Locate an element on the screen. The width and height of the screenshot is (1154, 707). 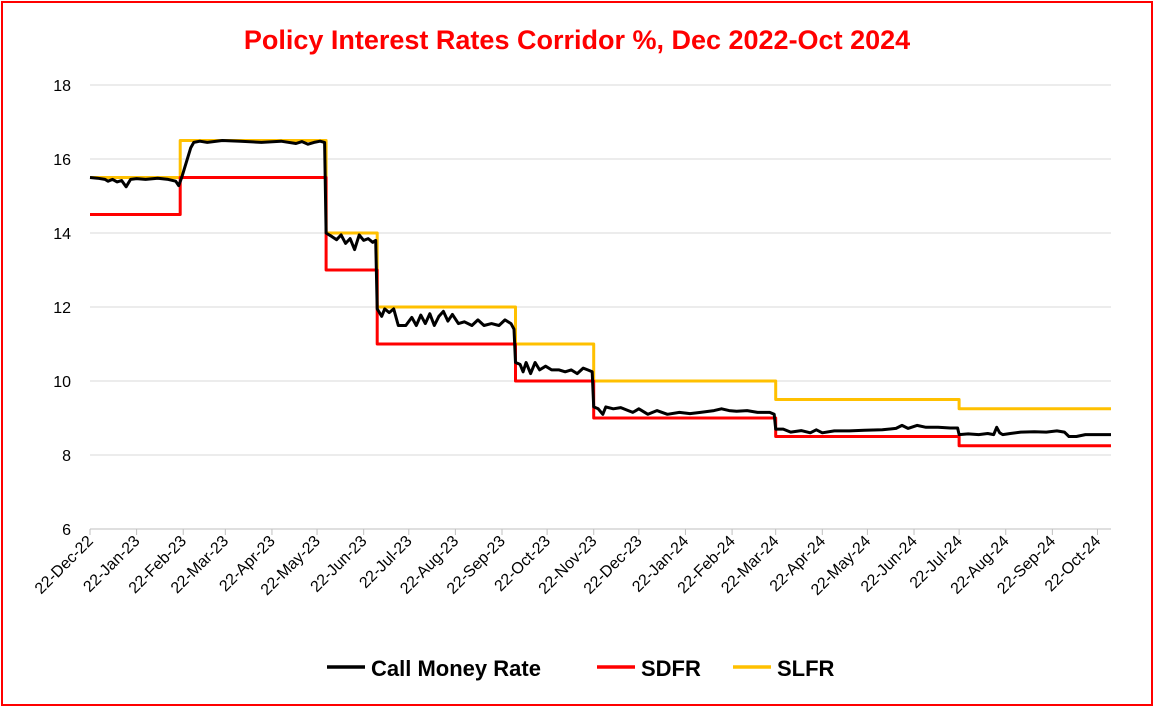
legend-label: SDFR is located at coordinates (671, 668).